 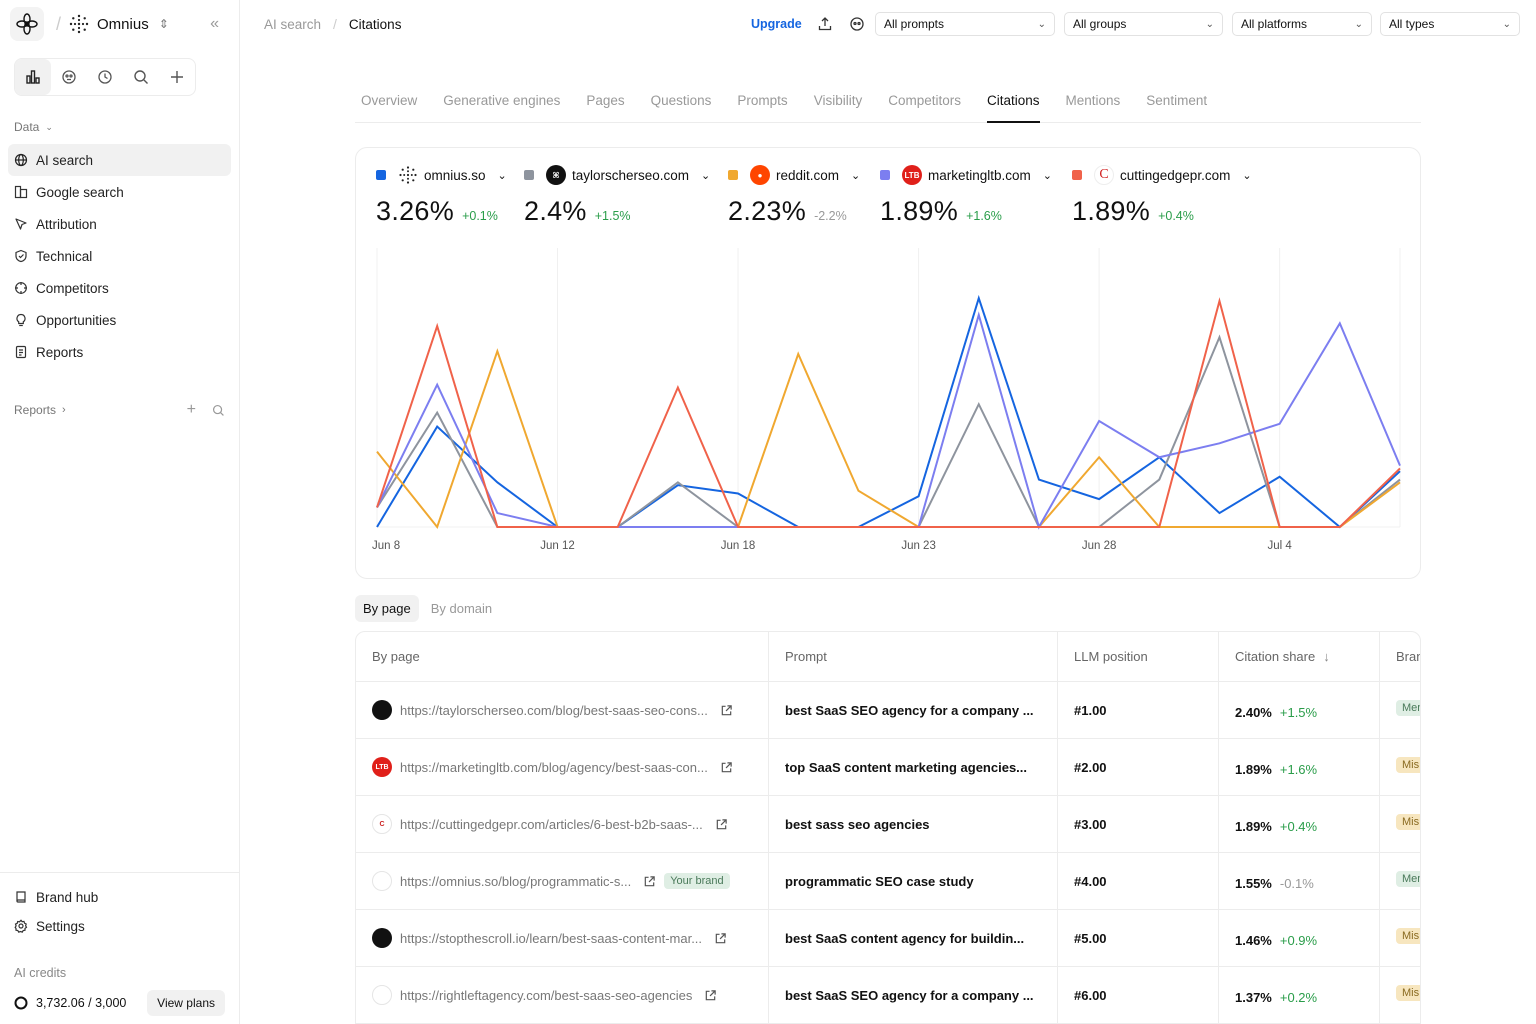 What do you see at coordinates (1358, 24) in the screenshot?
I see `chevron-down-icon: ⌄` at bounding box center [1358, 24].